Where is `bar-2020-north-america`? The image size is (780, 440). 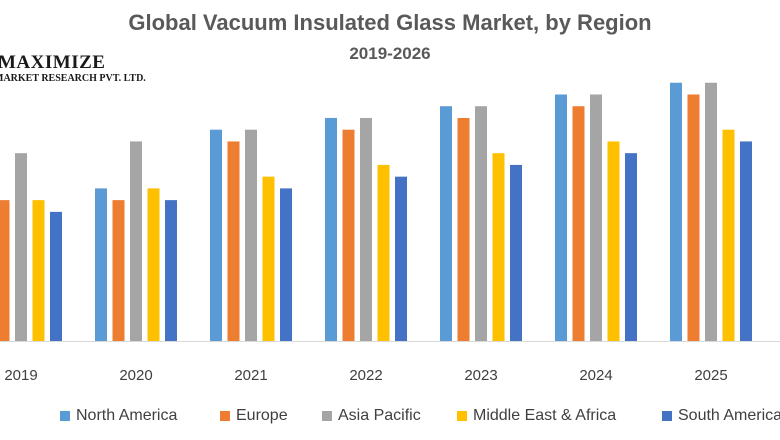
bar-2020-north-america is located at coordinates (101, 264).